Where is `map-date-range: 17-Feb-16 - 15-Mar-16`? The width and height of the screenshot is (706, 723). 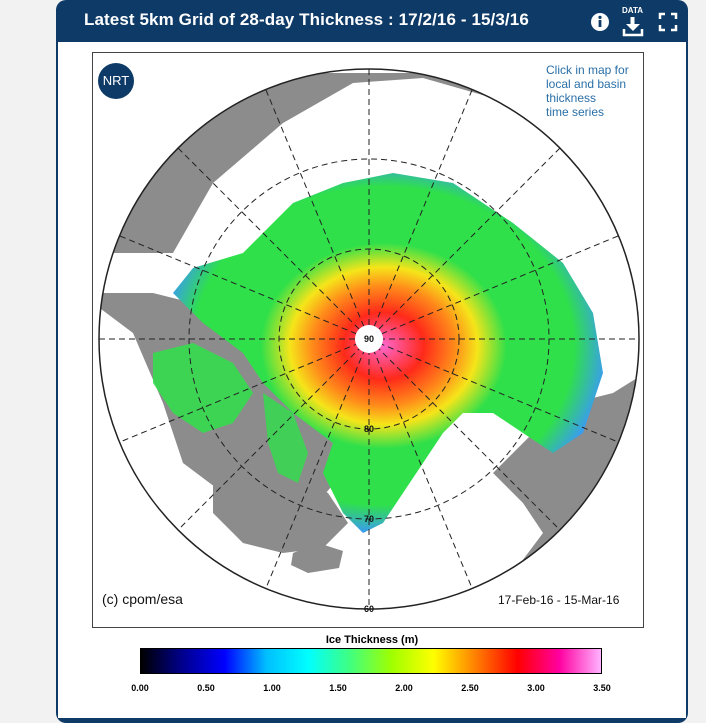
map-date-range: 17-Feb-16 - 15-Mar-16 is located at coordinates (559, 600).